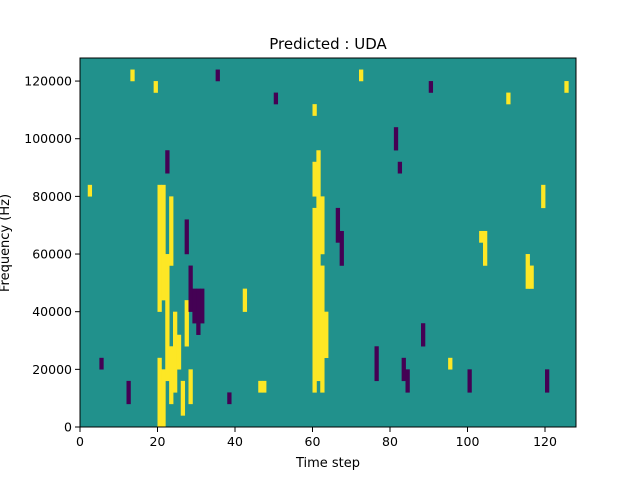 The image size is (640, 480). I want to click on y-tick-label: 80000, so click(52, 196).